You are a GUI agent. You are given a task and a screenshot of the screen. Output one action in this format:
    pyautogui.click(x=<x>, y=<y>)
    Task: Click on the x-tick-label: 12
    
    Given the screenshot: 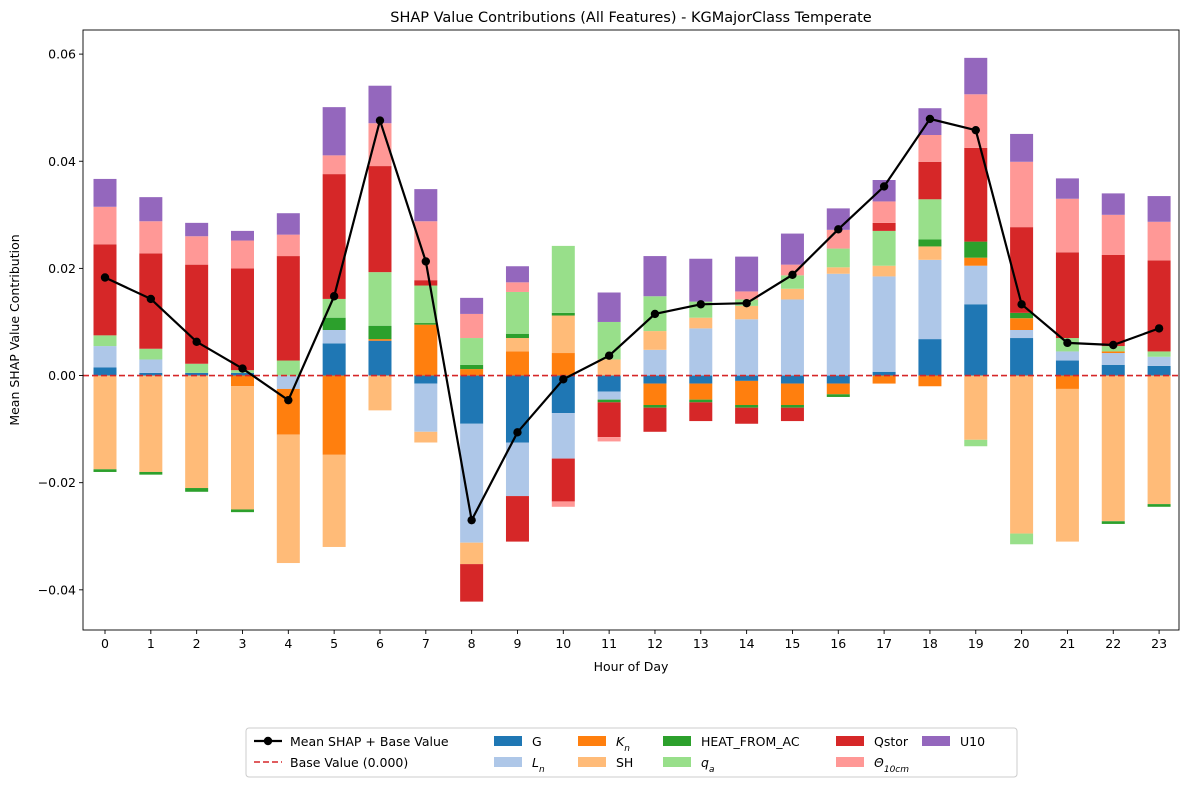 What is the action you would take?
    pyautogui.click(x=655, y=643)
    